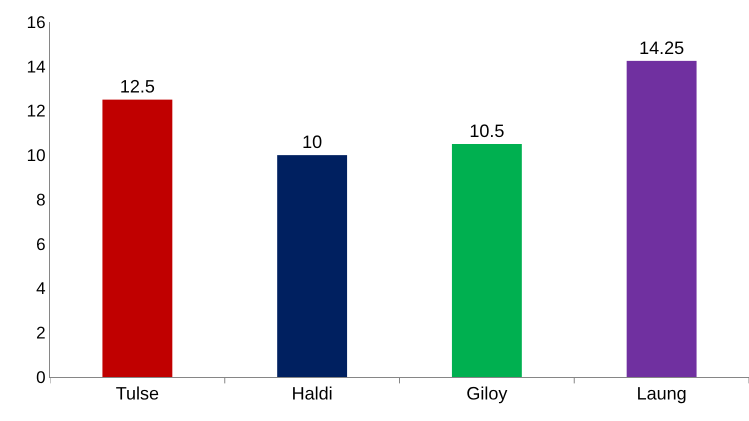 The height and width of the screenshot is (421, 749). I want to click on data-label: 12.5, so click(137, 86).